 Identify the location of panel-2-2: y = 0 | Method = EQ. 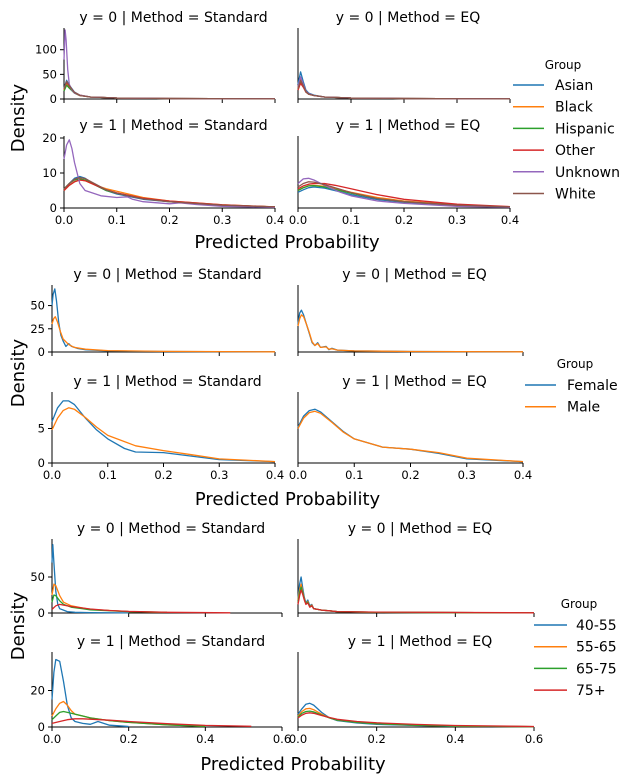
(410, 311).